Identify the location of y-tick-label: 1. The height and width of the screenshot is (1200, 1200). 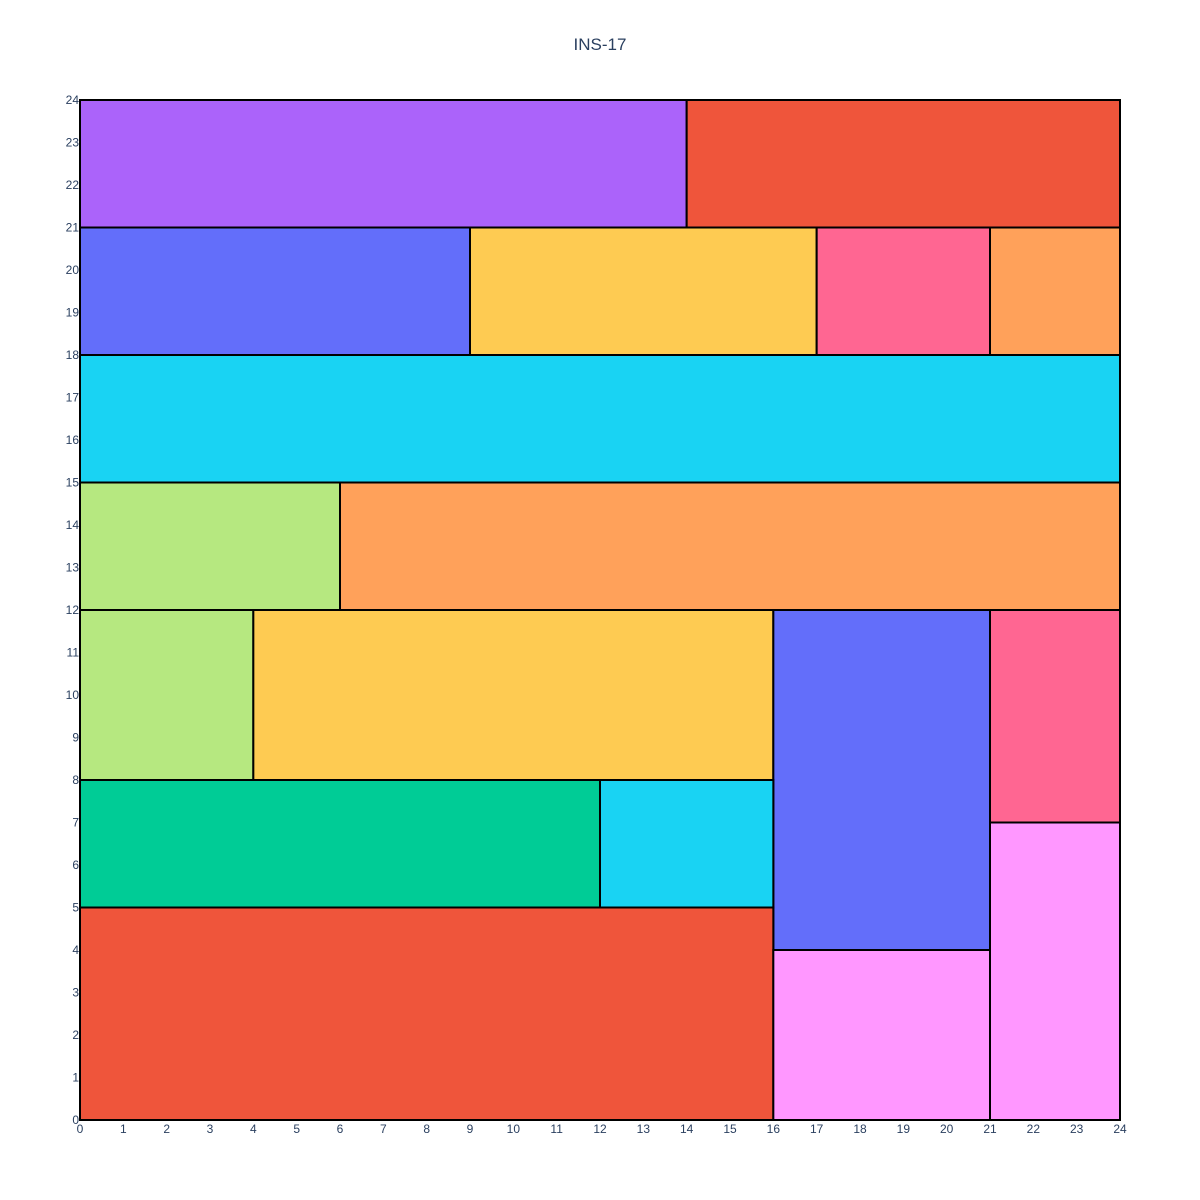
(75, 1078).